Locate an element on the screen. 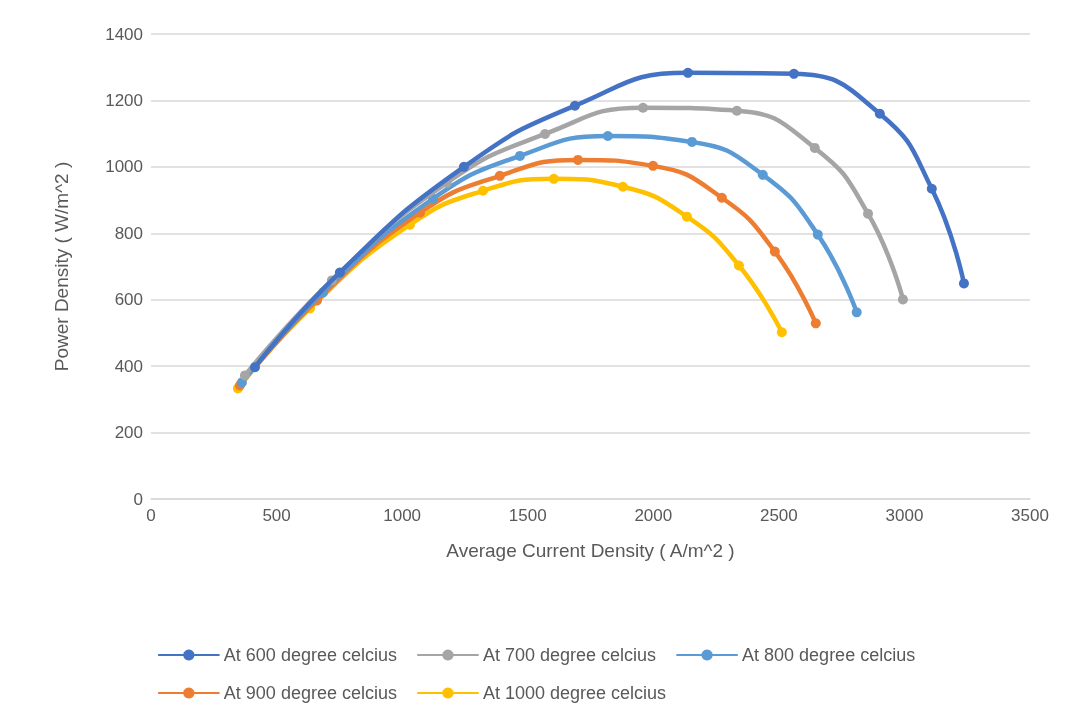  x-tick-label: 1000 is located at coordinates (402, 515).